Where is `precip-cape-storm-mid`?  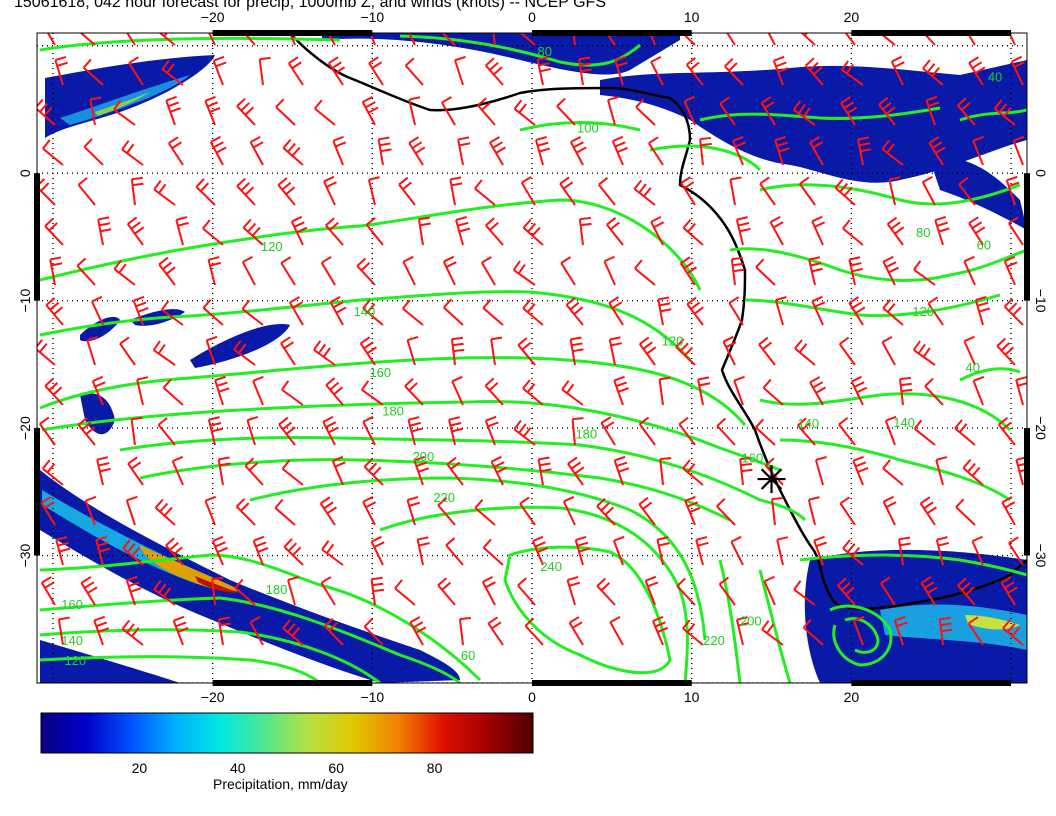 precip-cape-storm-mid is located at coordinates (953, 627).